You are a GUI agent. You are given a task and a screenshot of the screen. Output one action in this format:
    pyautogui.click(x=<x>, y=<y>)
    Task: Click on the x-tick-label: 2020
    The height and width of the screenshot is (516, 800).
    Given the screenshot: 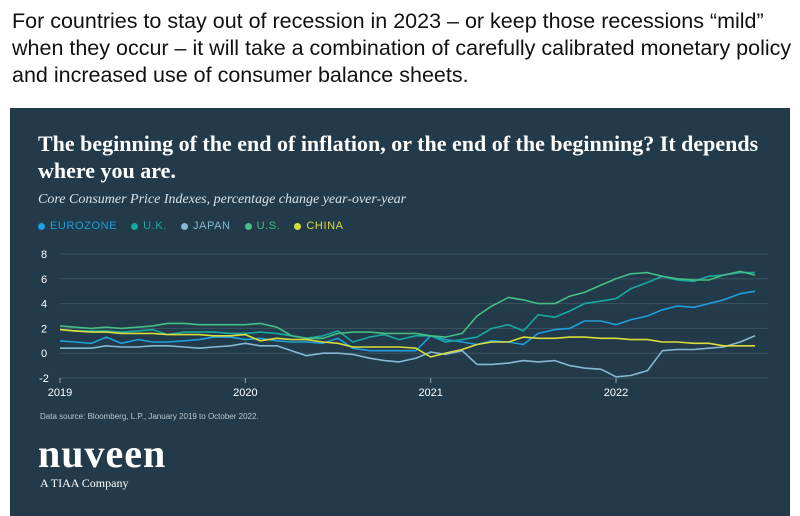 What is the action you would take?
    pyautogui.click(x=245, y=393)
    